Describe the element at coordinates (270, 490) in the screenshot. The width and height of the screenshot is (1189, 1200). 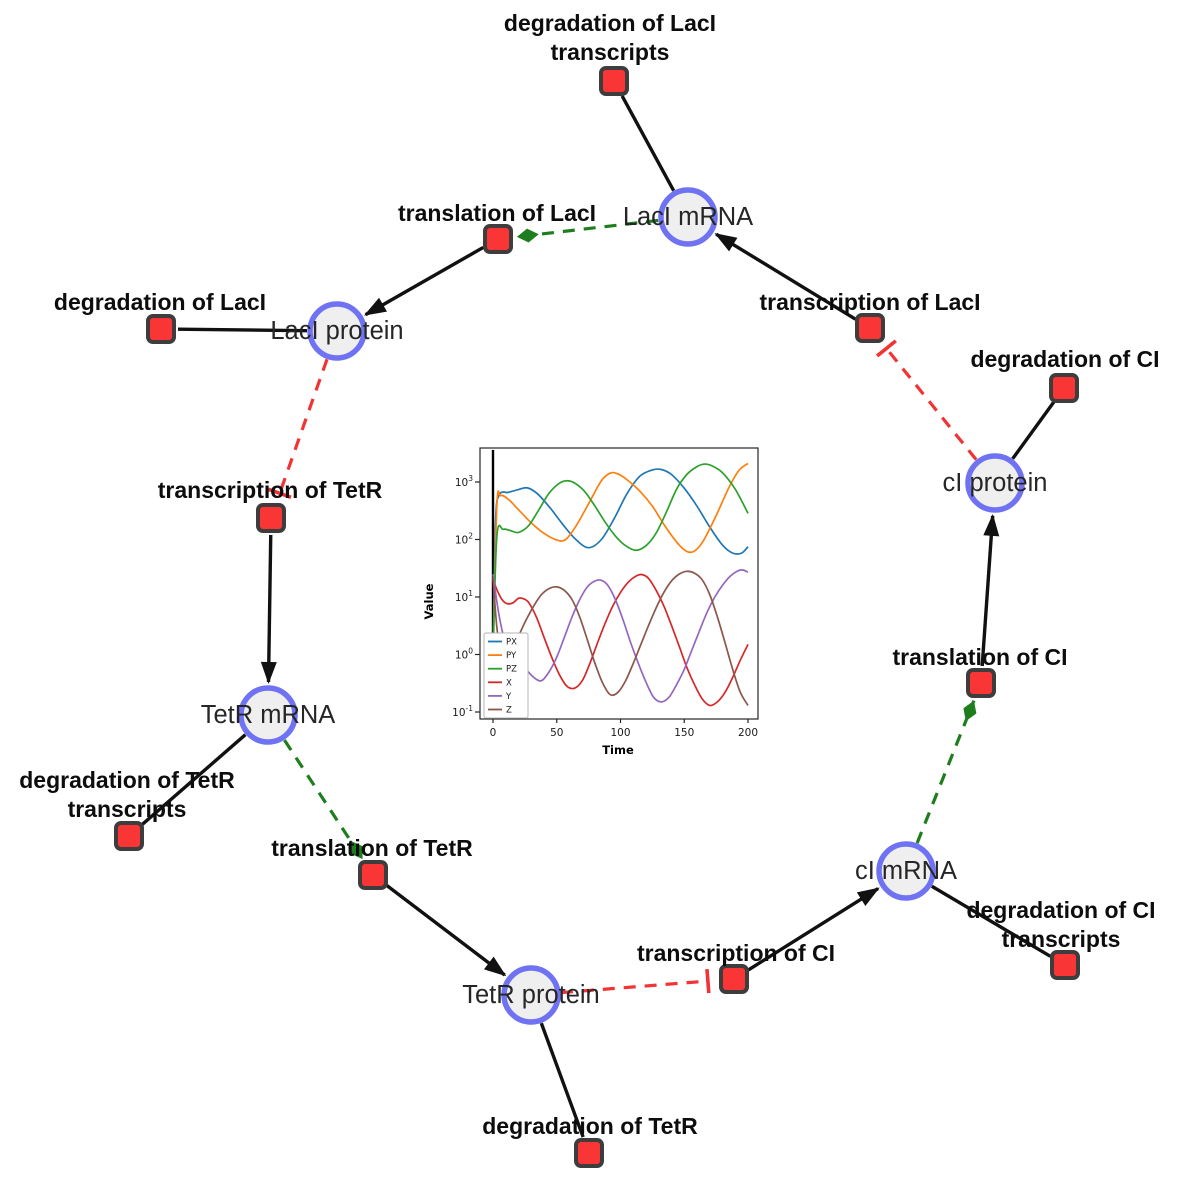
I see `reaction-label-txn-tetr: transcription of TetR` at that location.